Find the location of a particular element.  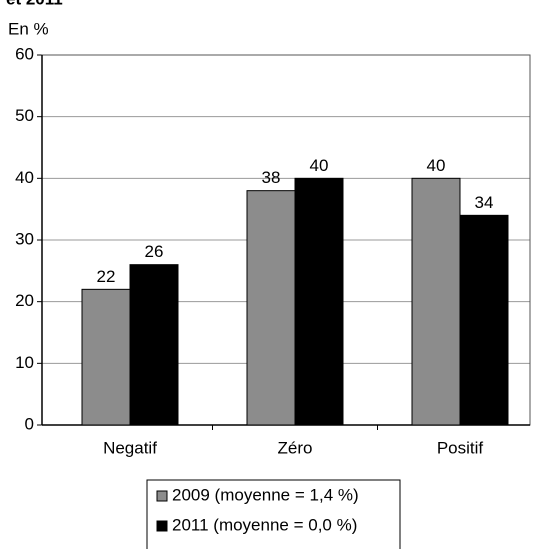

value-label: 26 is located at coordinates (154, 251).